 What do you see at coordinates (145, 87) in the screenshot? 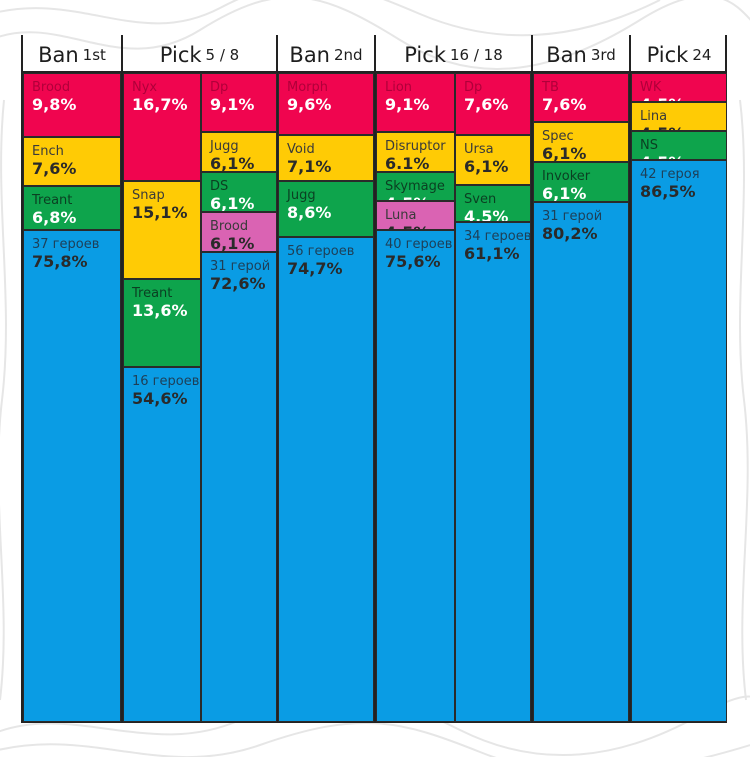
I see `segment-label: Nyx` at bounding box center [145, 87].